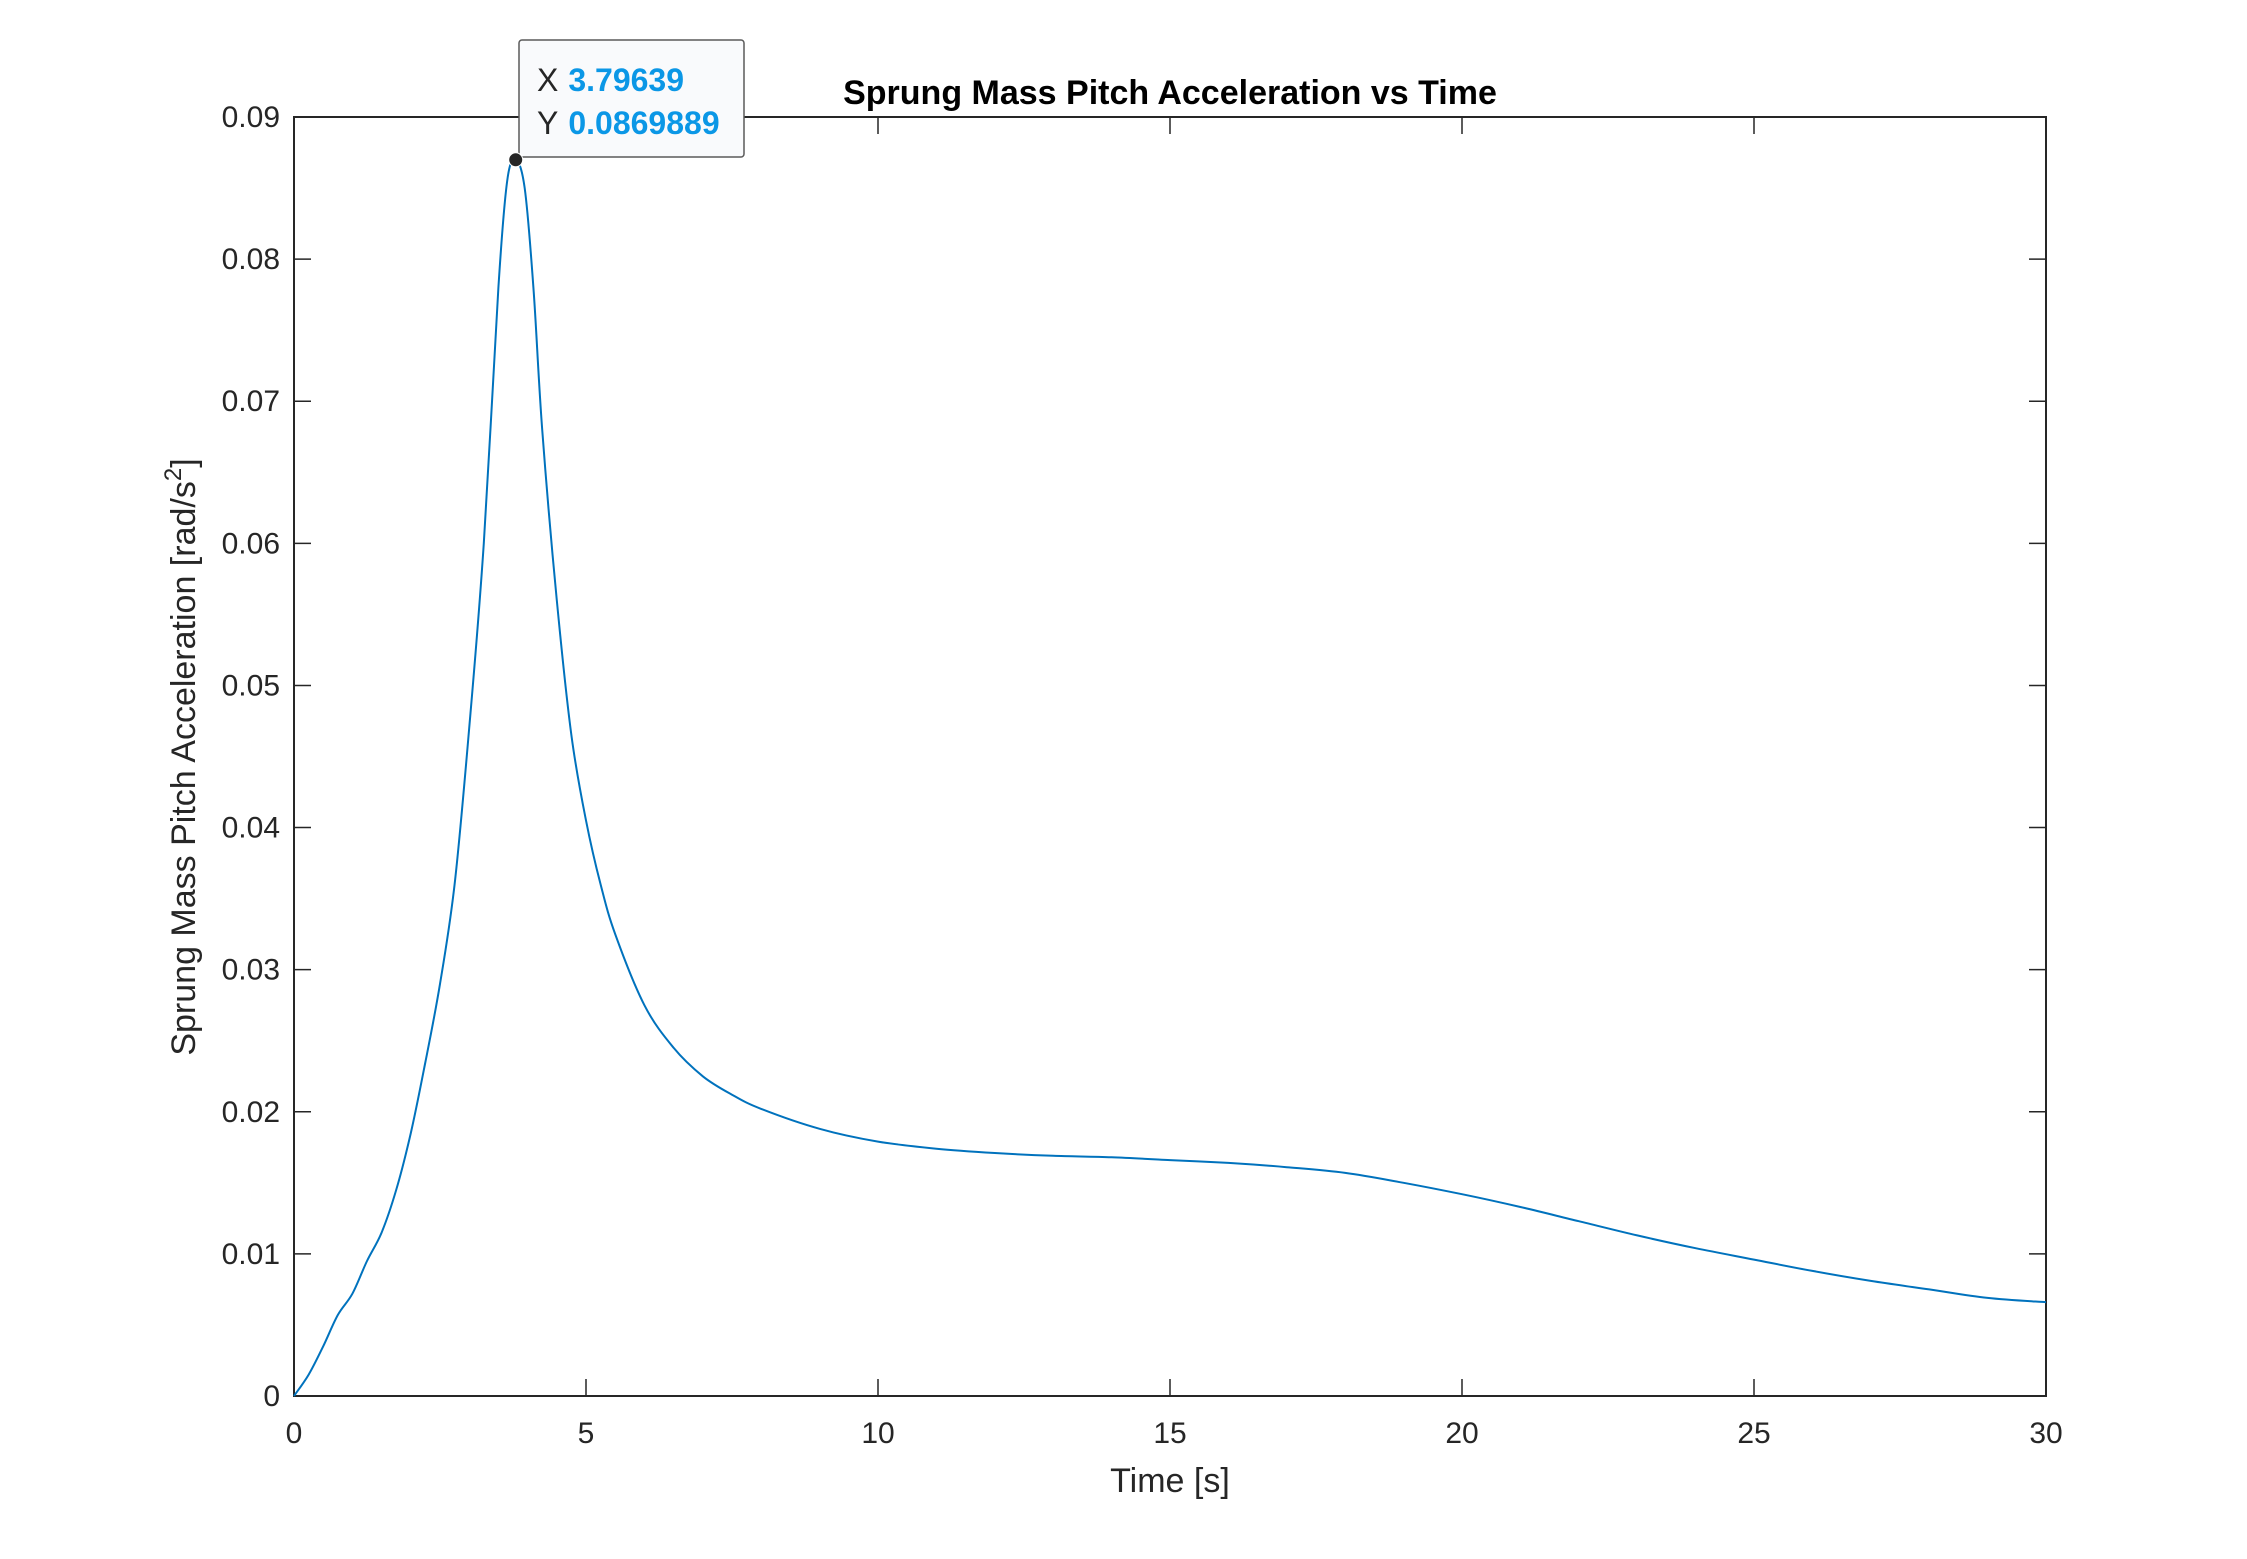  I want to click on datatip-box, so click(631, 98).